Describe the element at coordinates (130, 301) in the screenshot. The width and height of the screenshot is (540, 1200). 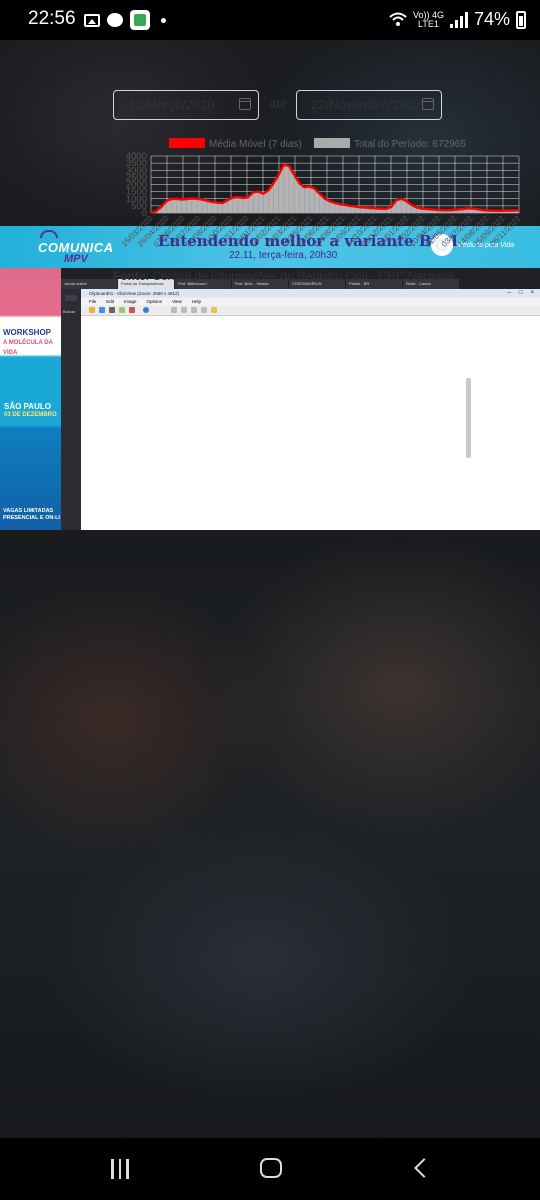
I see `menu-item-image: Image` at that location.